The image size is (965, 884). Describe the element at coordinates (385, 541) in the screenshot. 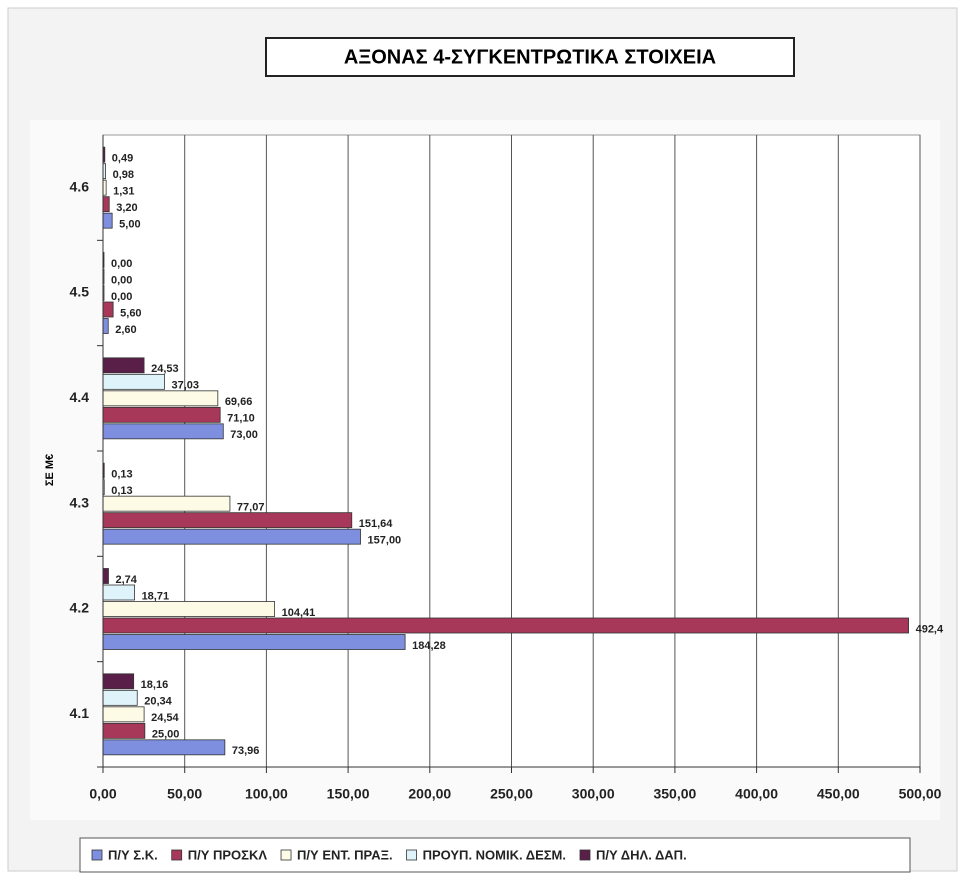

I see `value-label: 157,00` at that location.